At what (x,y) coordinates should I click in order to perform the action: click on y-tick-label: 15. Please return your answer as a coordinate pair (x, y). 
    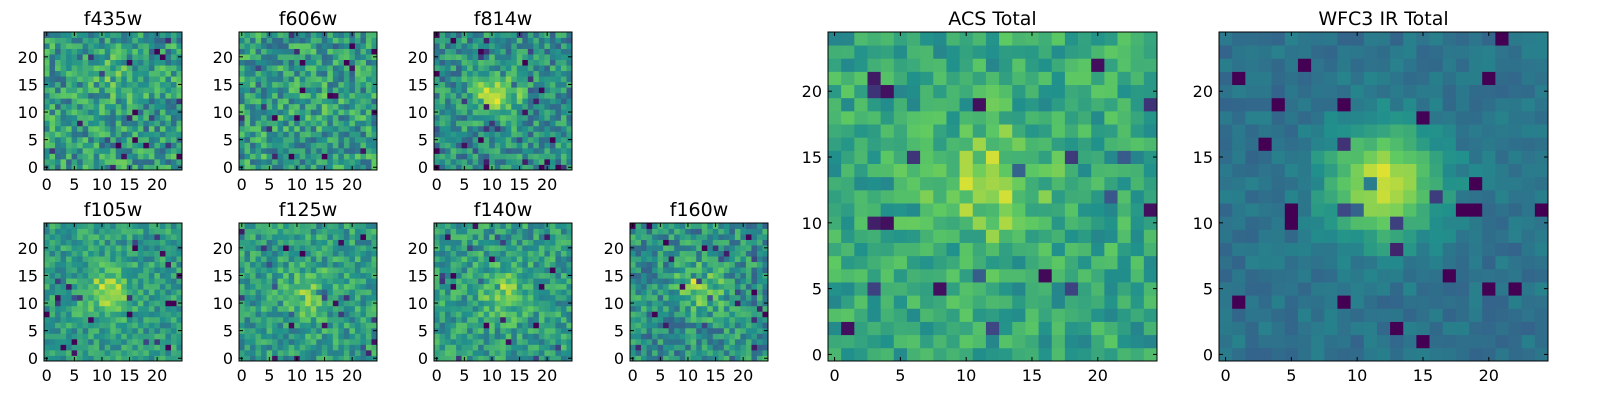
    Looking at the image, I should click on (418, 84).